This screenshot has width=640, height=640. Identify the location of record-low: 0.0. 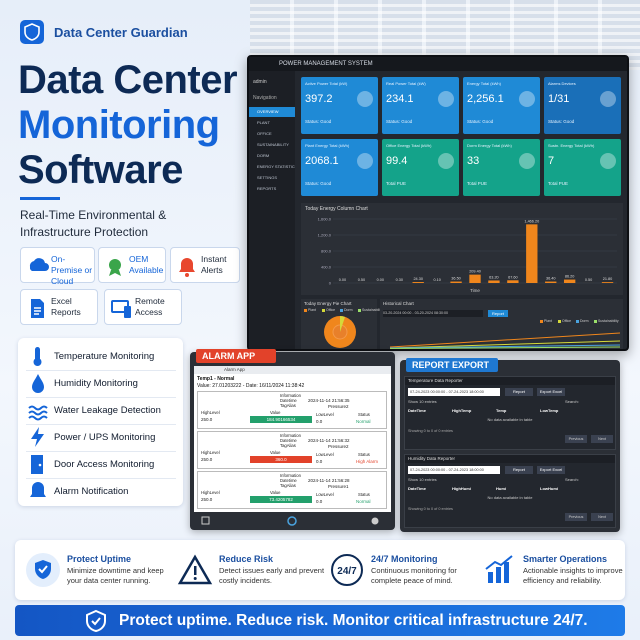
(319, 421).